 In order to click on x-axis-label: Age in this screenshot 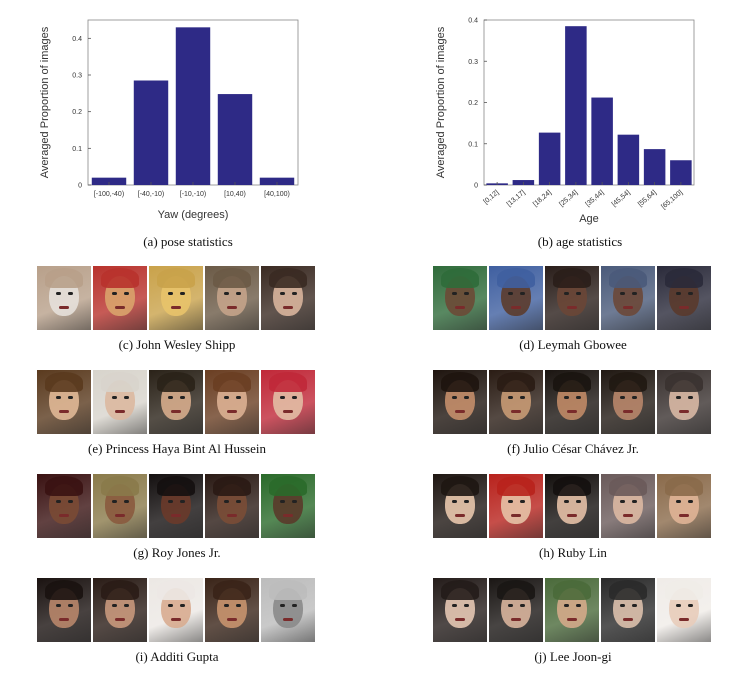, I will do `click(589, 219)`.